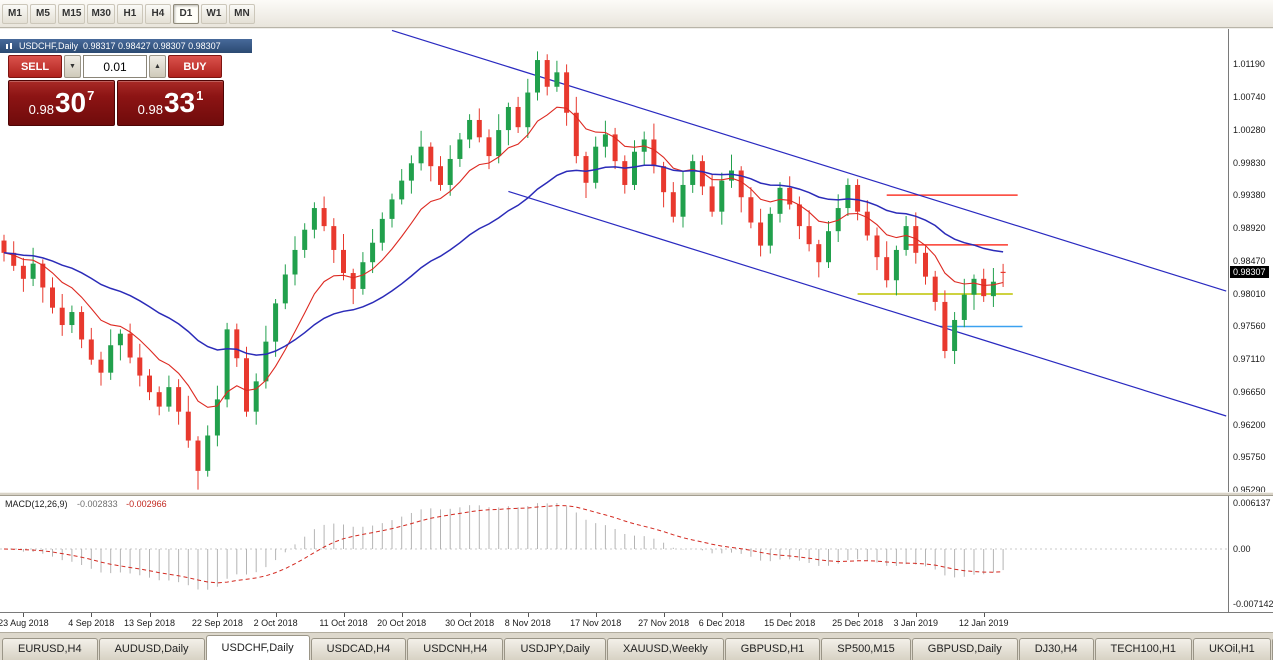 Image resolution: width=1273 pixels, height=660 pixels. I want to click on timeframe-button-h1: H1, so click(129, 13).